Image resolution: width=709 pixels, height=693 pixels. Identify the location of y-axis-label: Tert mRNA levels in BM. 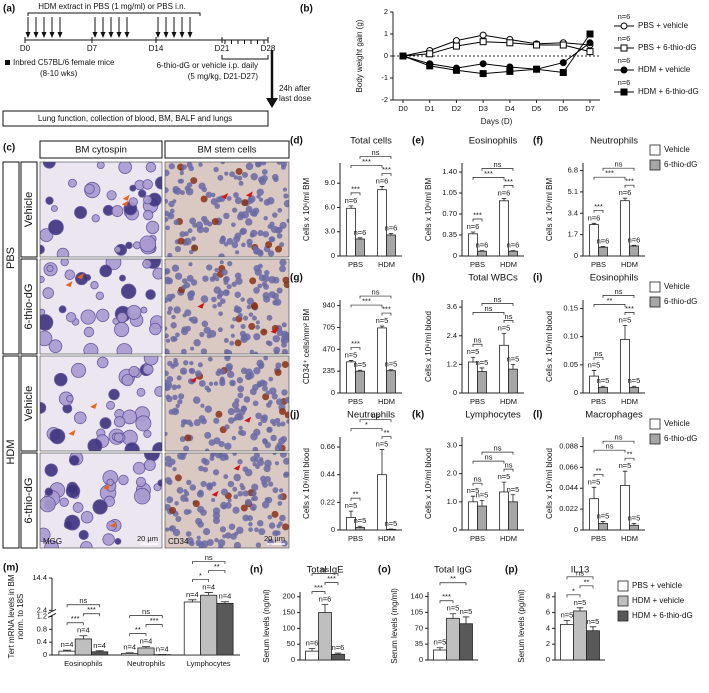
(11, 616).